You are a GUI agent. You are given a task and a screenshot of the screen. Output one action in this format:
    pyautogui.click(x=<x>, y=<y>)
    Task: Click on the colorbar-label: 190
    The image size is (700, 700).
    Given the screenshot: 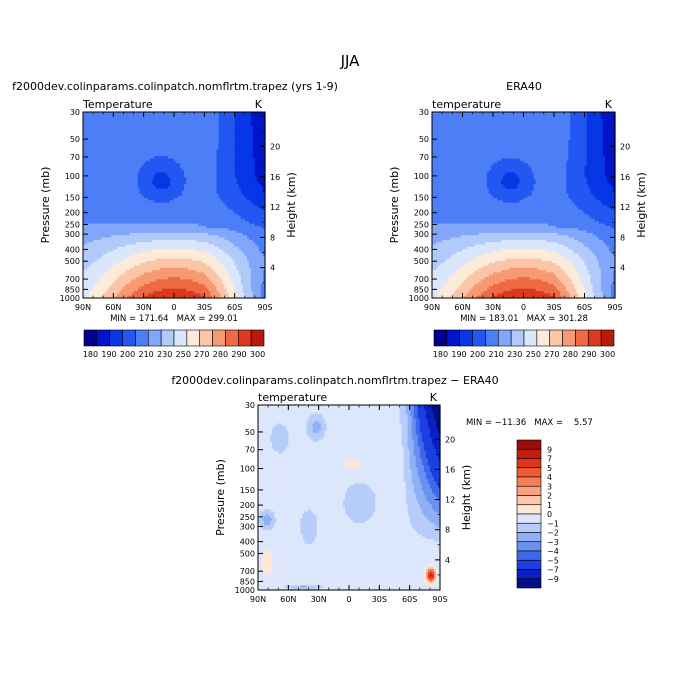 What is the action you would take?
    pyautogui.click(x=108, y=354)
    